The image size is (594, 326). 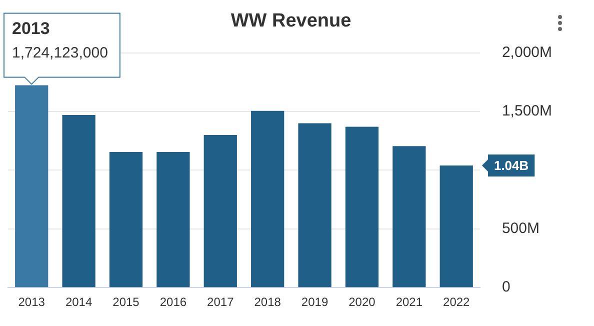 I want to click on x-tick-label: 2014, so click(x=78, y=302).